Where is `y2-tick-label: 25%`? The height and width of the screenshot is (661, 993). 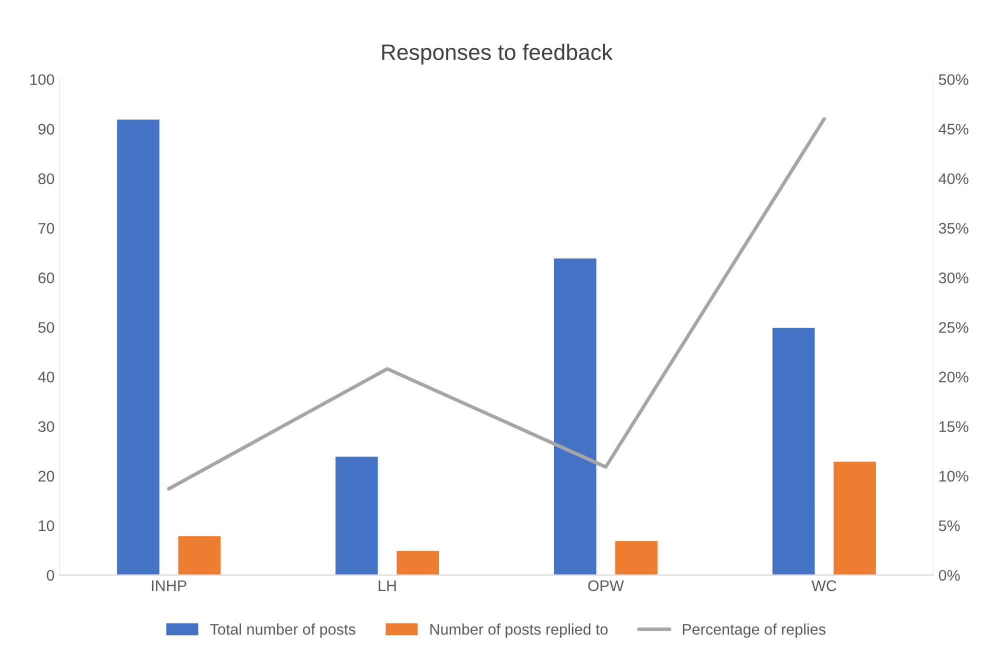 y2-tick-label: 25% is located at coordinates (953, 327).